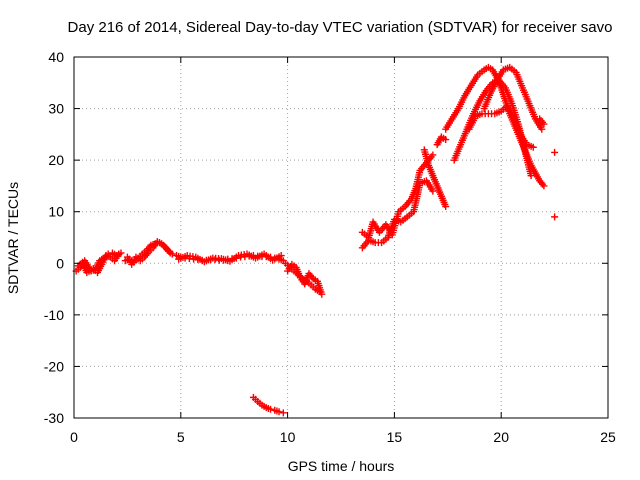  Describe the element at coordinates (74, 437) in the screenshot. I see `x-tick-label: 0` at that location.